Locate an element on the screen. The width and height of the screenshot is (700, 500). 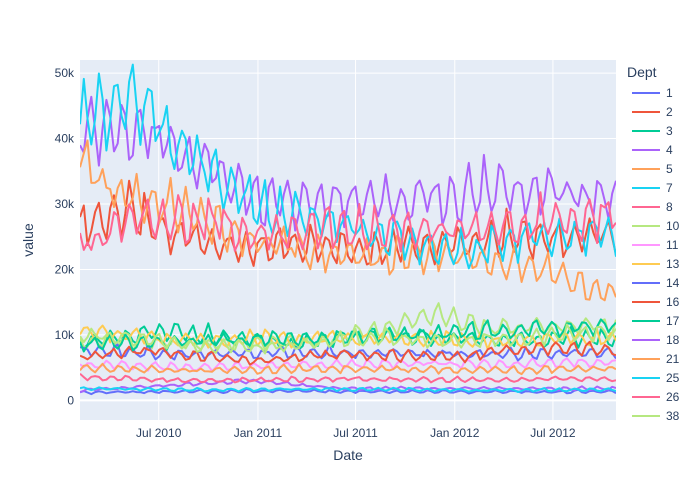
x-tick-label: Jan 2012 is located at coordinates (455, 433).